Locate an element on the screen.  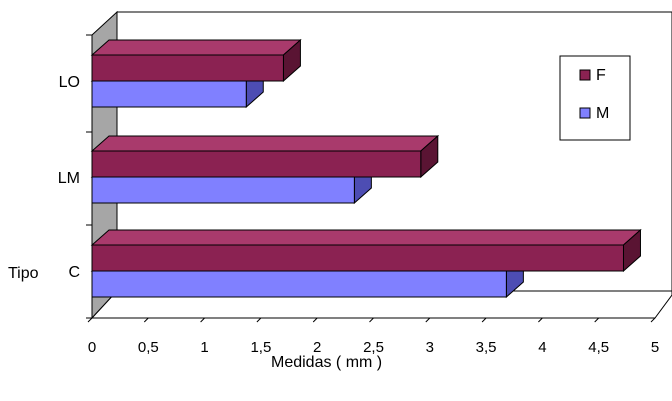
y-axis-categories: C LM LO is located at coordinates (69, 177).